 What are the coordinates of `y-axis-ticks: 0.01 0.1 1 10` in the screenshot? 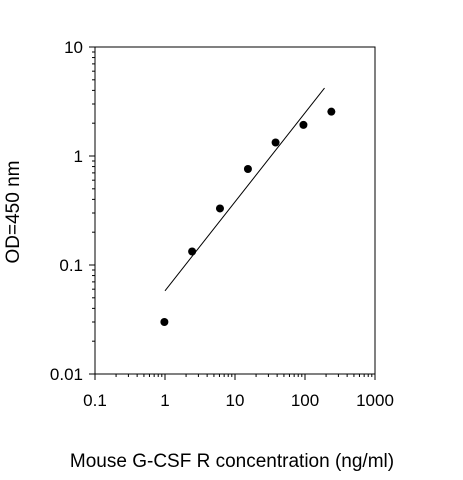 It's located at (72, 211).